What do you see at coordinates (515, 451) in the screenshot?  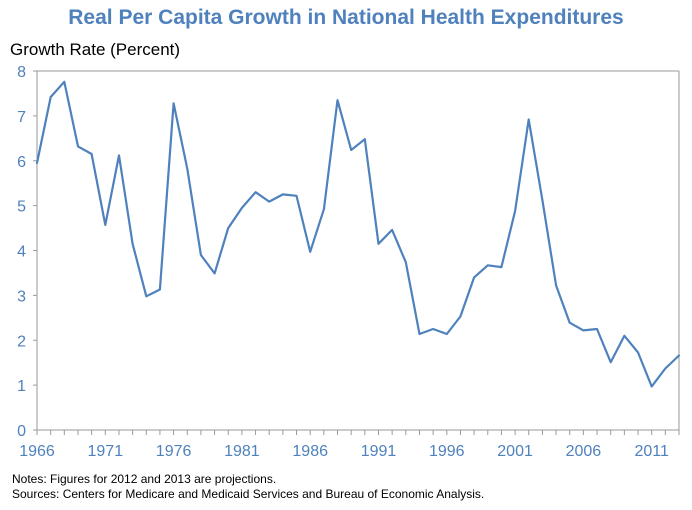 I see `x-tick-label: 2001` at bounding box center [515, 451].